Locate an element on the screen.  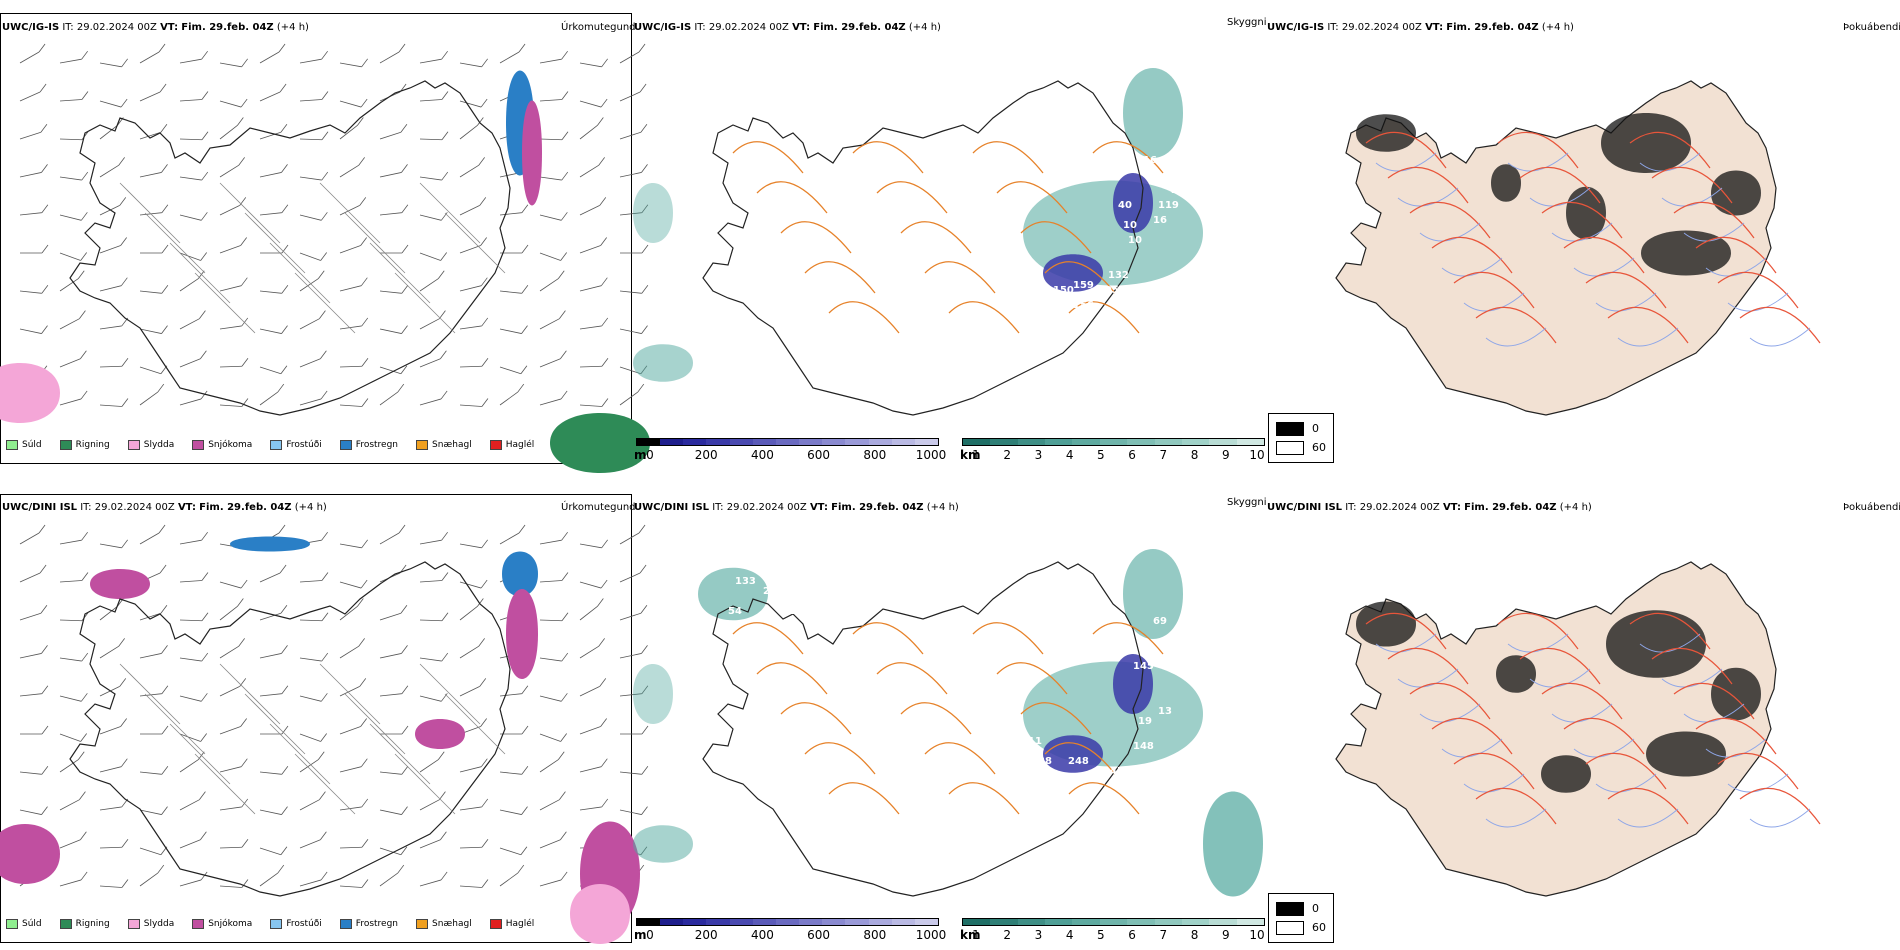
colorbar-tick-label: 7 is located at coordinates (1163, 935).